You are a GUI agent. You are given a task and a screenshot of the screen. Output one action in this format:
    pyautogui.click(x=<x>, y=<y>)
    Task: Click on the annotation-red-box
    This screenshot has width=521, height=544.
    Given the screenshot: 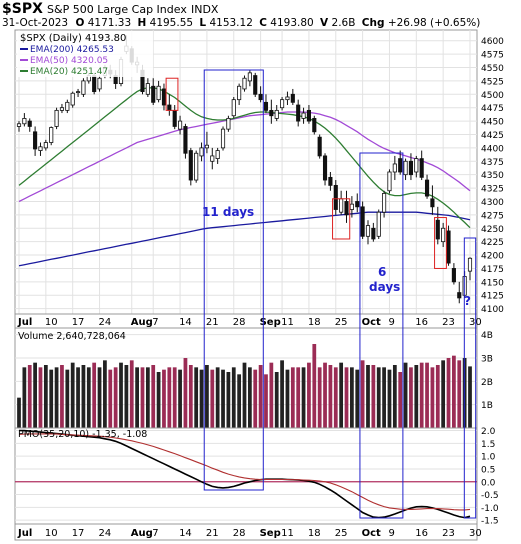 What is the action you would take?
    pyautogui.click(x=172, y=94)
    